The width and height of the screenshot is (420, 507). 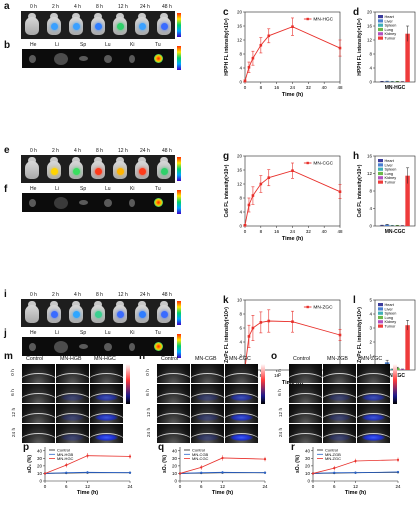 I want to click on us-column-label: Control, so click(x=34, y=359).